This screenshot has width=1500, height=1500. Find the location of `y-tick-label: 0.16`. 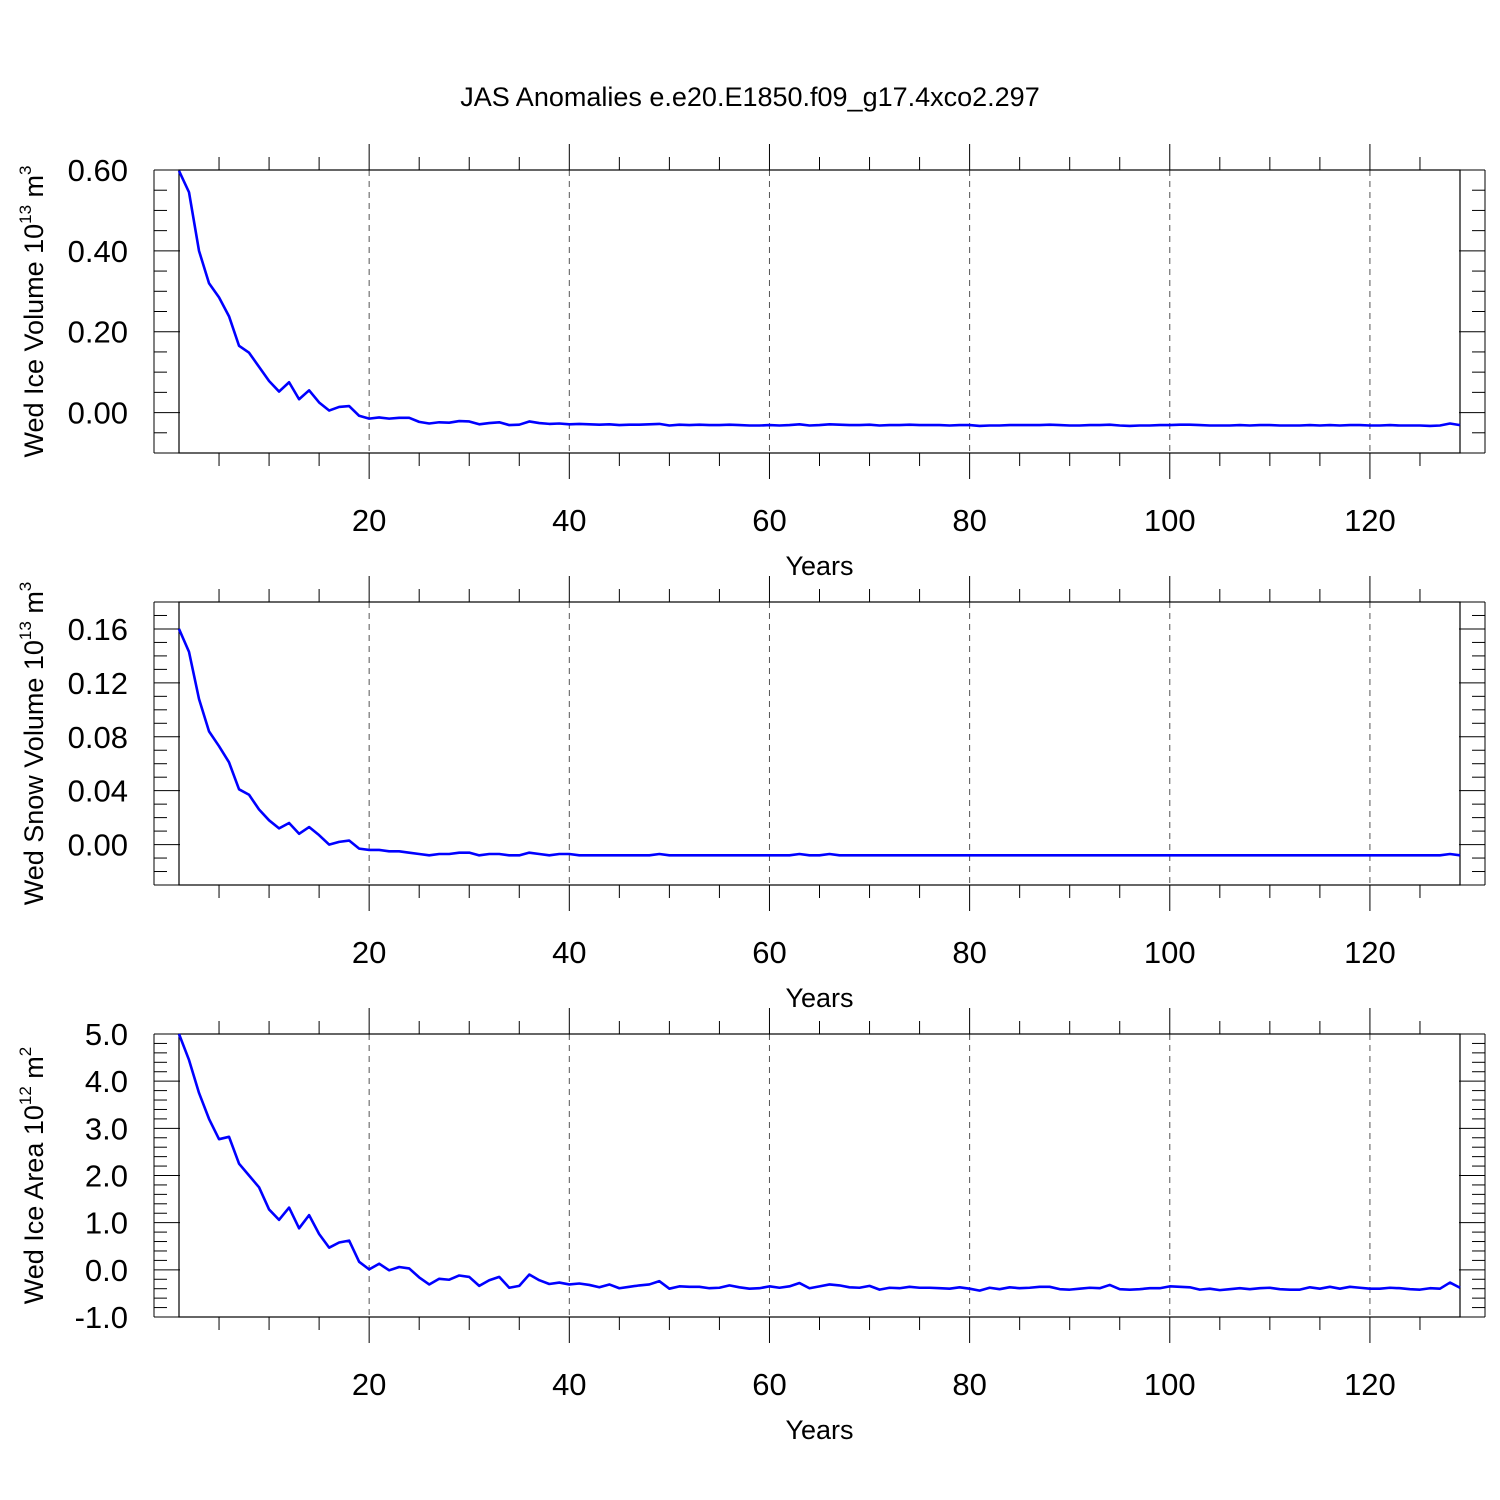

y-tick-label: 0.16 is located at coordinates (98, 629).